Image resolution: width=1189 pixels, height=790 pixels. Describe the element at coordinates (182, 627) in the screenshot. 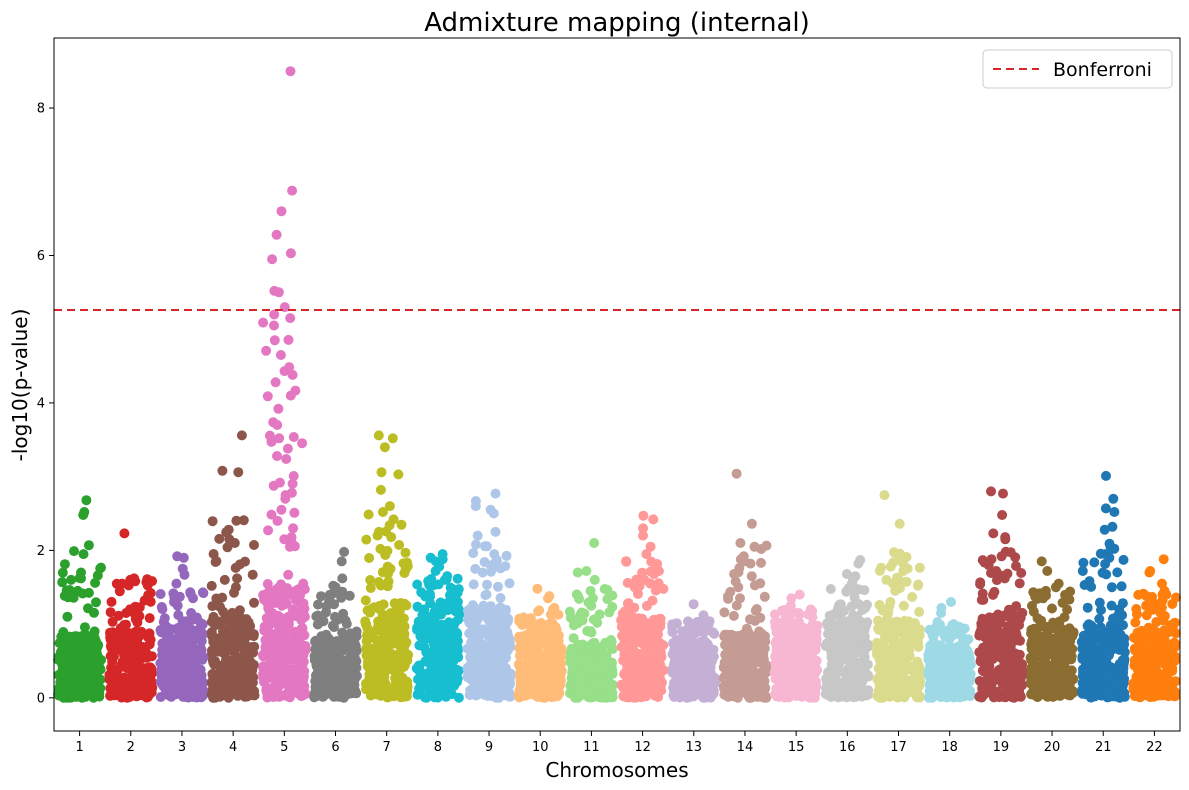

I see `chromosome-3-points` at that location.